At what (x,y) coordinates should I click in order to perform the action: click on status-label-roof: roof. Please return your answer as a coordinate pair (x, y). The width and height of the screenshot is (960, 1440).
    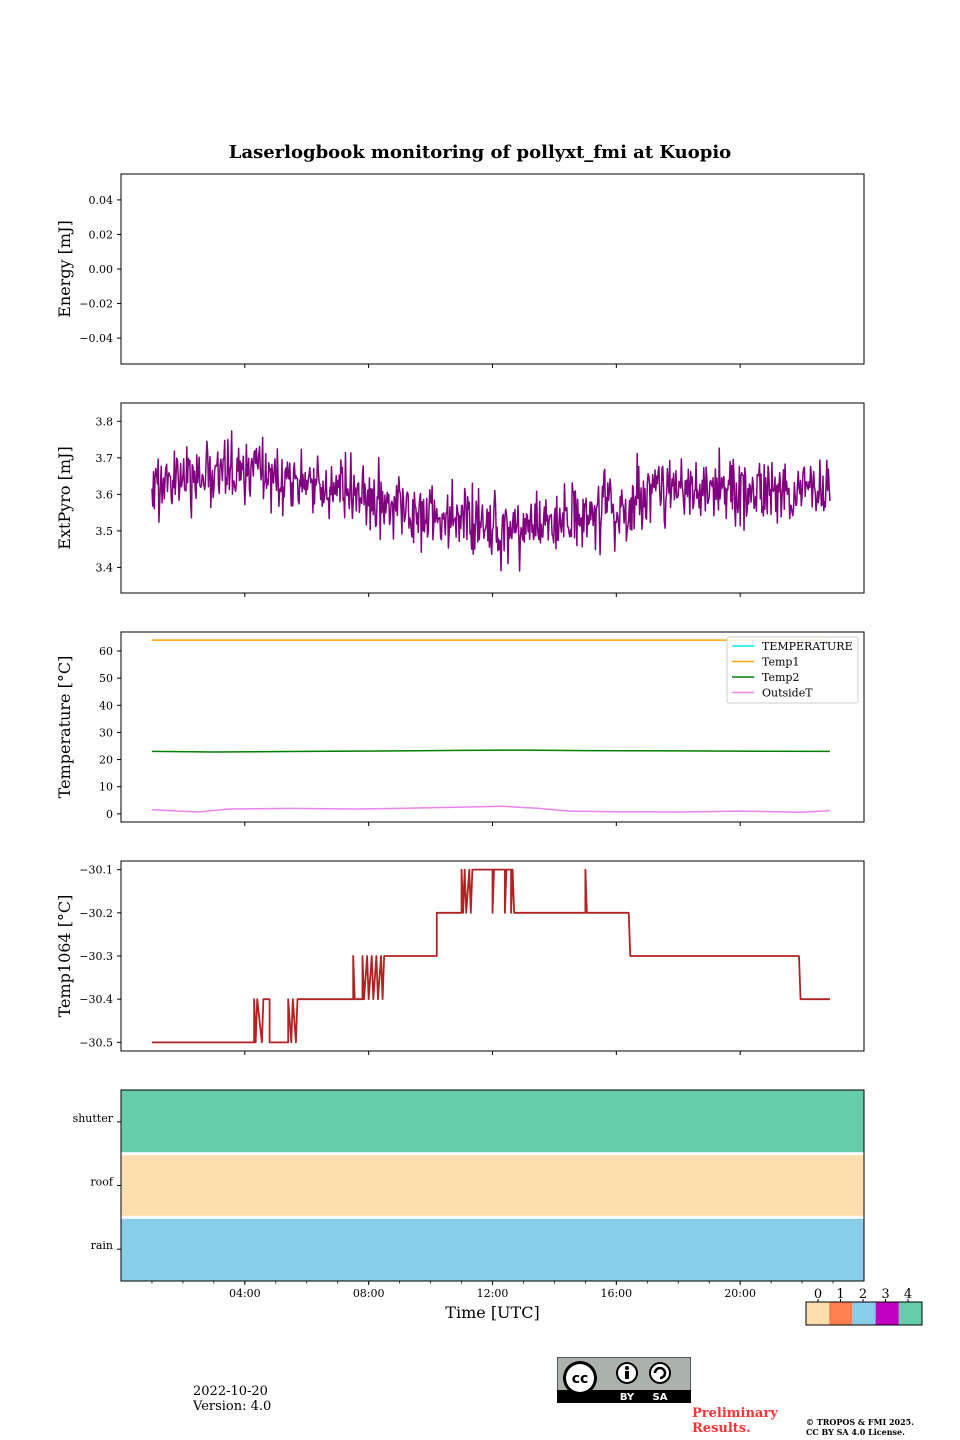
    Looking at the image, I should click on (102, 1182).